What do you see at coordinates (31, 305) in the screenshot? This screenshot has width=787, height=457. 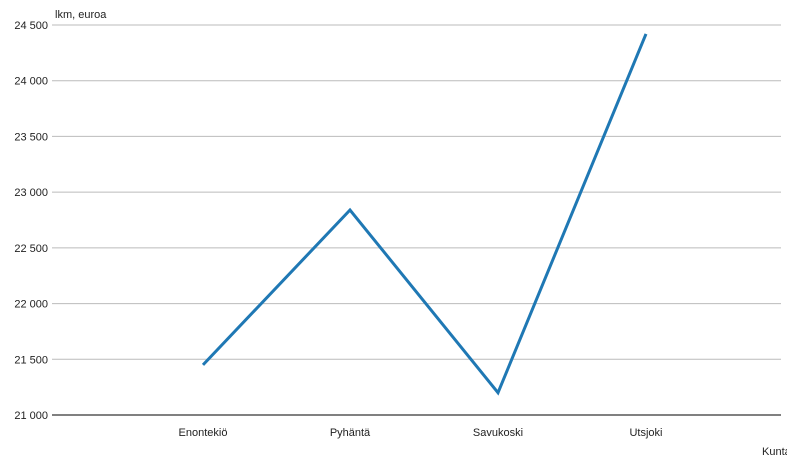 I see `y-tick-label: 22 000` at bounding box center [31, 305].